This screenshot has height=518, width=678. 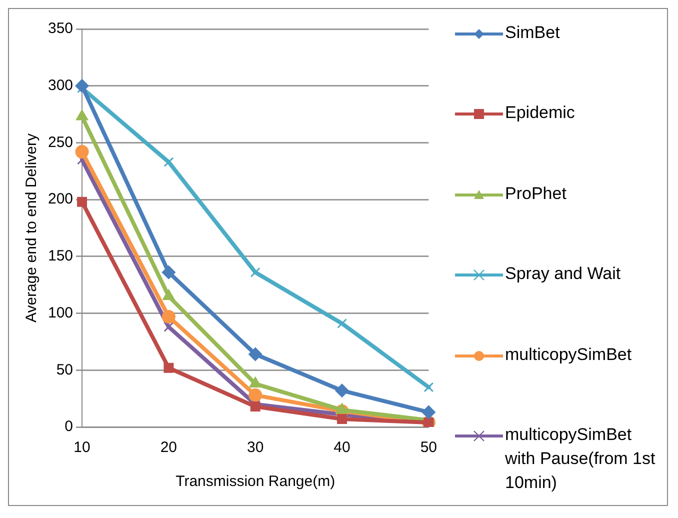 I want to click on y-axis-title: Average end to end Delivery, so click(x=31, y=228).